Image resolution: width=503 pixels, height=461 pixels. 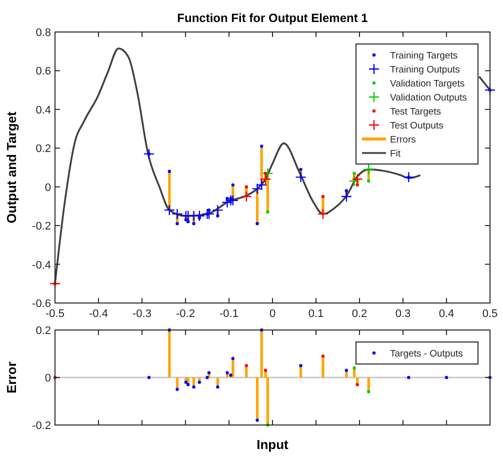 What do you see at coordinates (43, 110) in the screenshot?
I see `y-tick-label: 0.4` at bounding box center [43, 110].